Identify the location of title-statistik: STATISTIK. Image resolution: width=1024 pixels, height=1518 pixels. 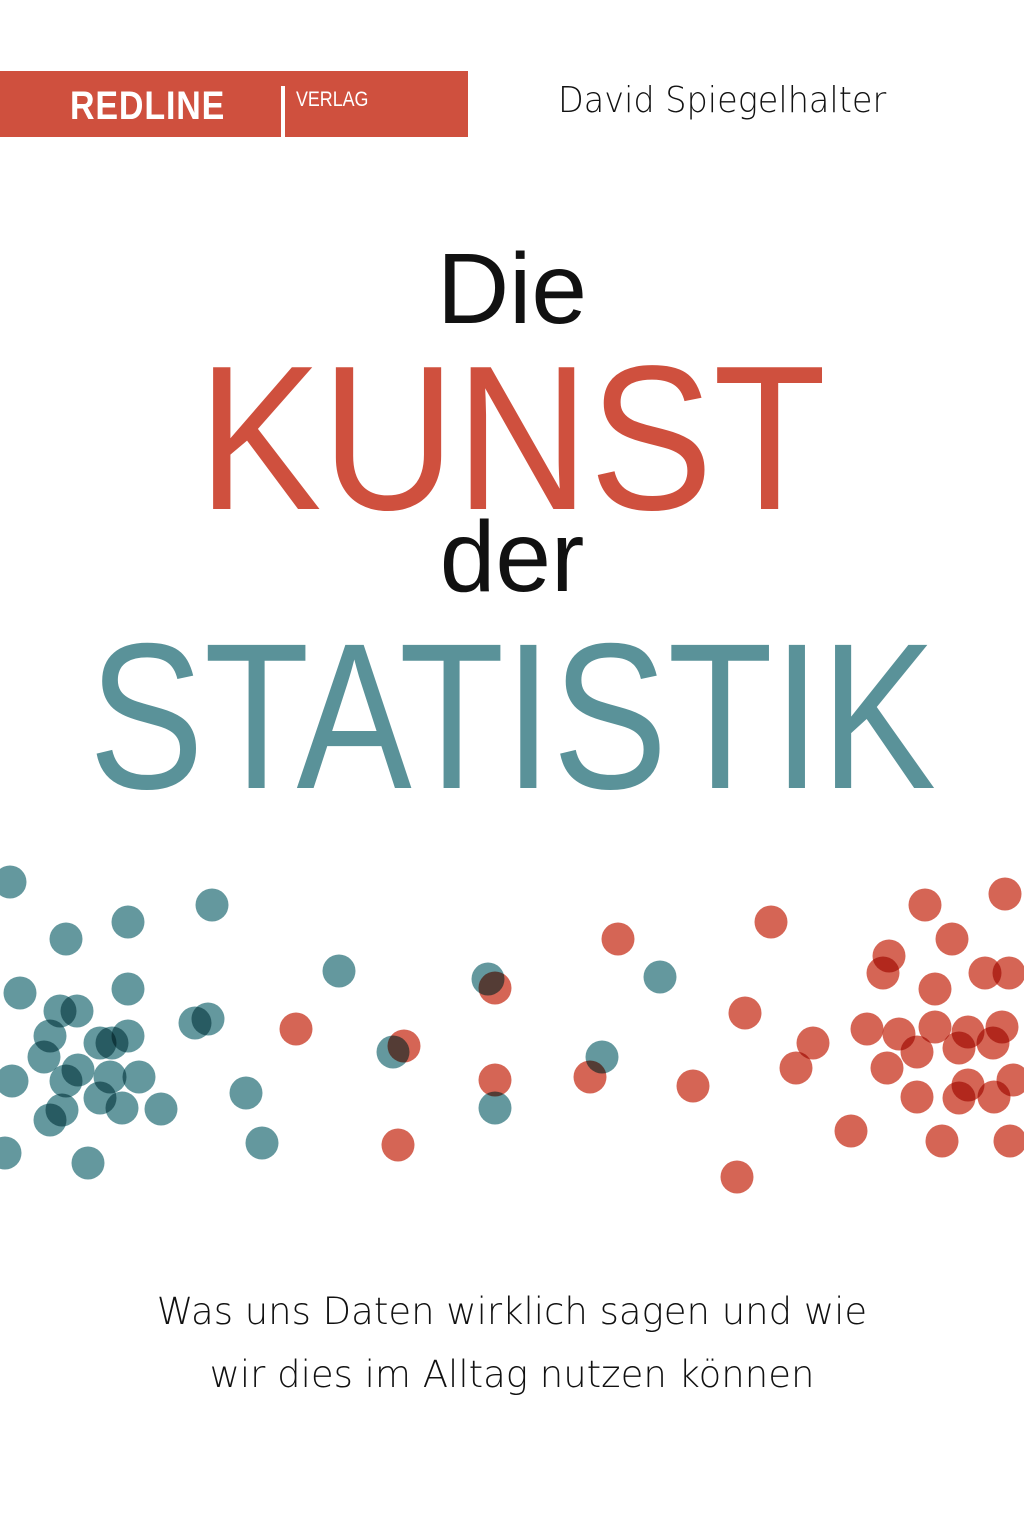
(512, 717).